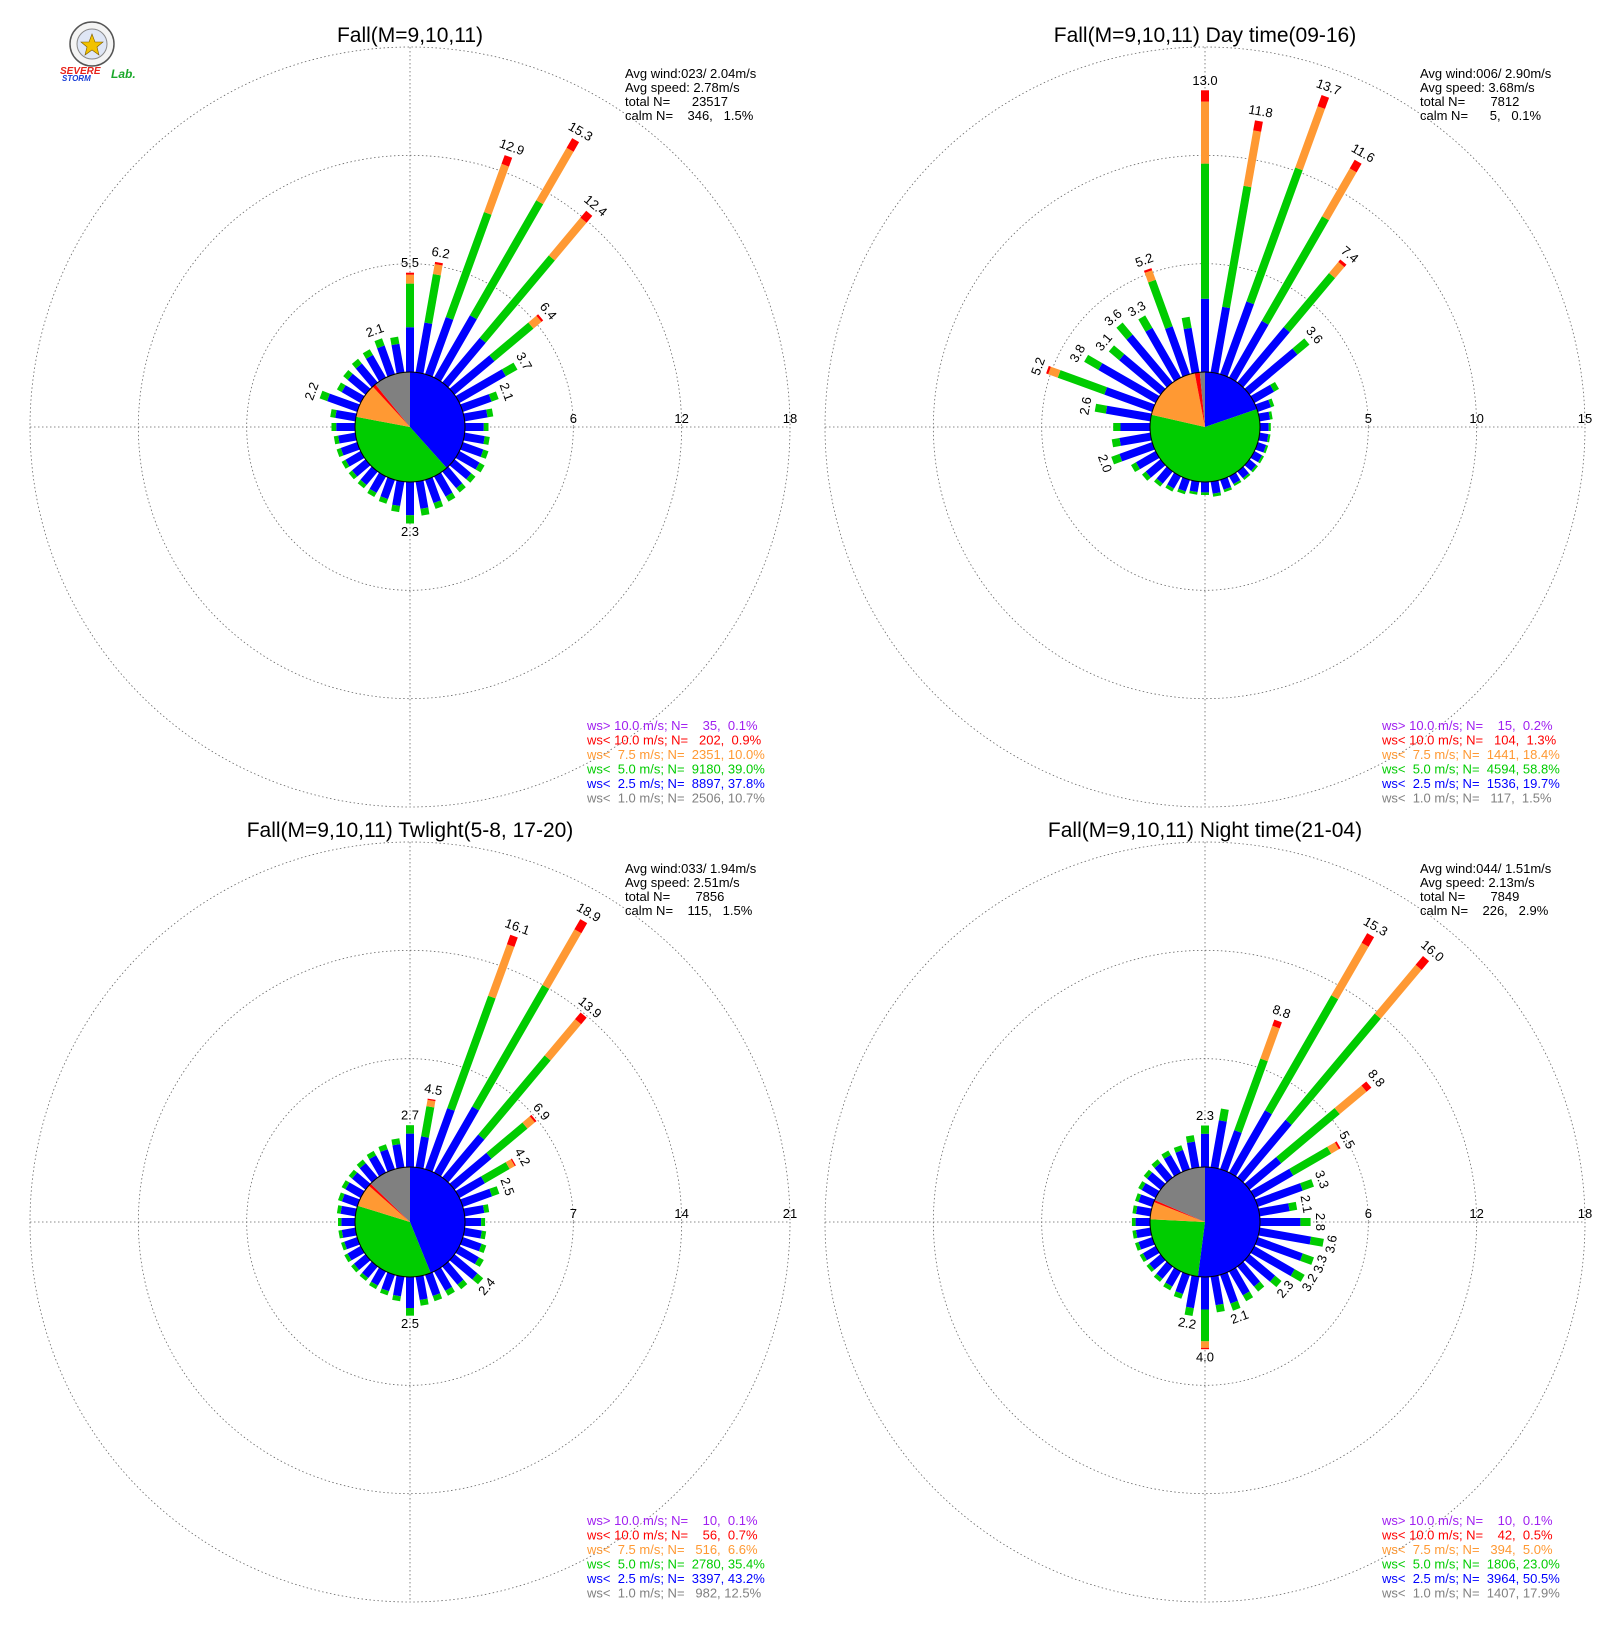 Image resolution: width=1620 pixels, height=1645 pixels. What do you see at coordinates (790, 418) in the screenshot?
I see `ring-label: 18` at bounding box center [790, 418].